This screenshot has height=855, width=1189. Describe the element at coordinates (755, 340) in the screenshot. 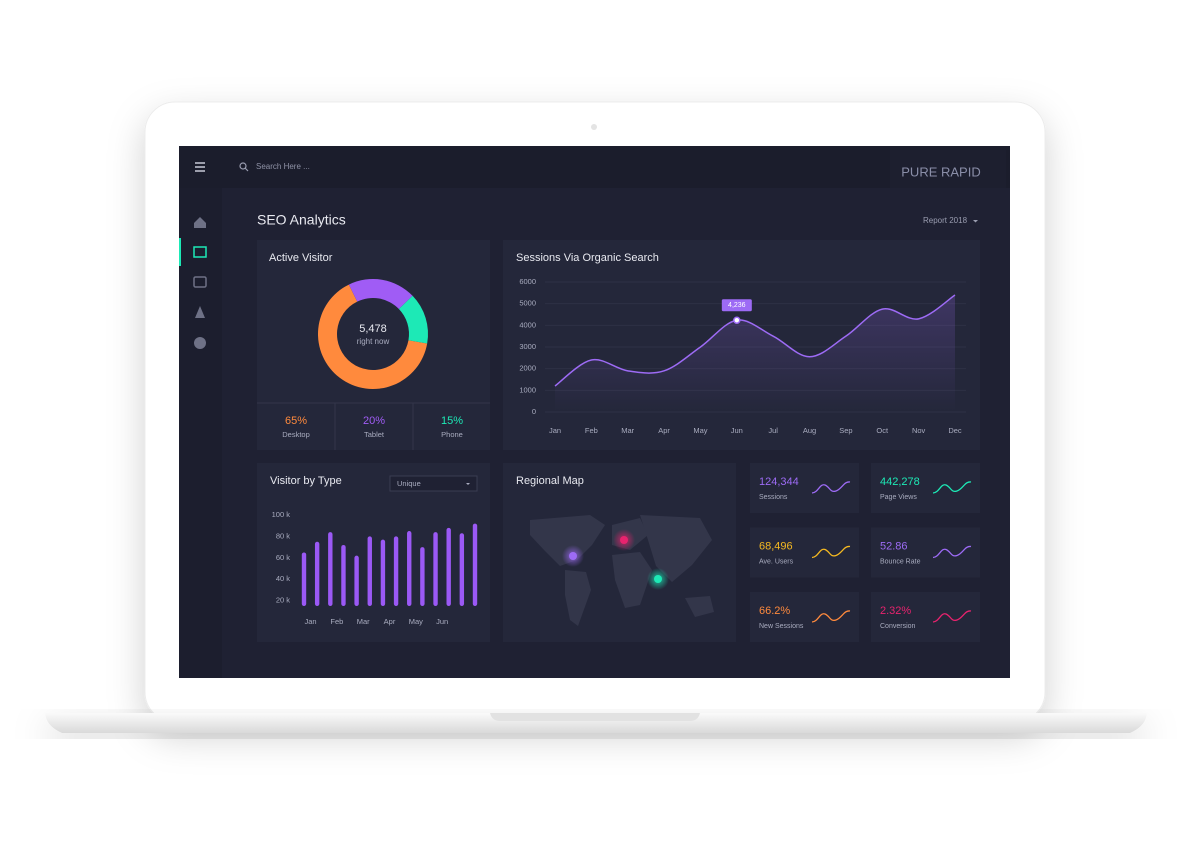

I see `line` at that location.